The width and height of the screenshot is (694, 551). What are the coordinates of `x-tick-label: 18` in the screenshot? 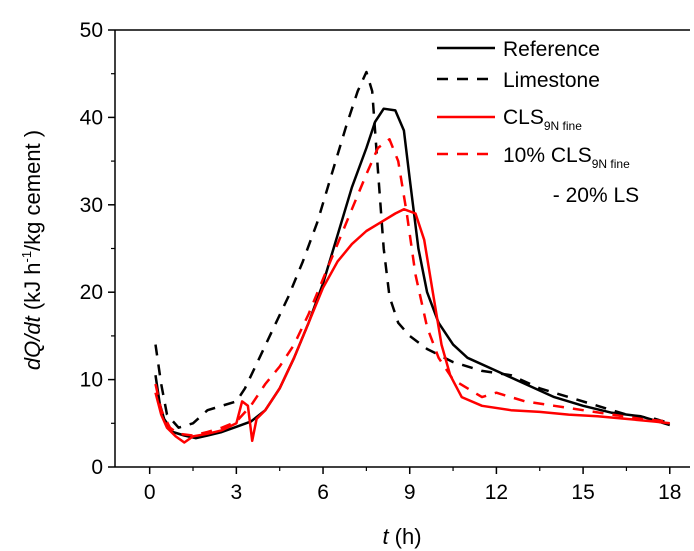 It's located at (669, 492).